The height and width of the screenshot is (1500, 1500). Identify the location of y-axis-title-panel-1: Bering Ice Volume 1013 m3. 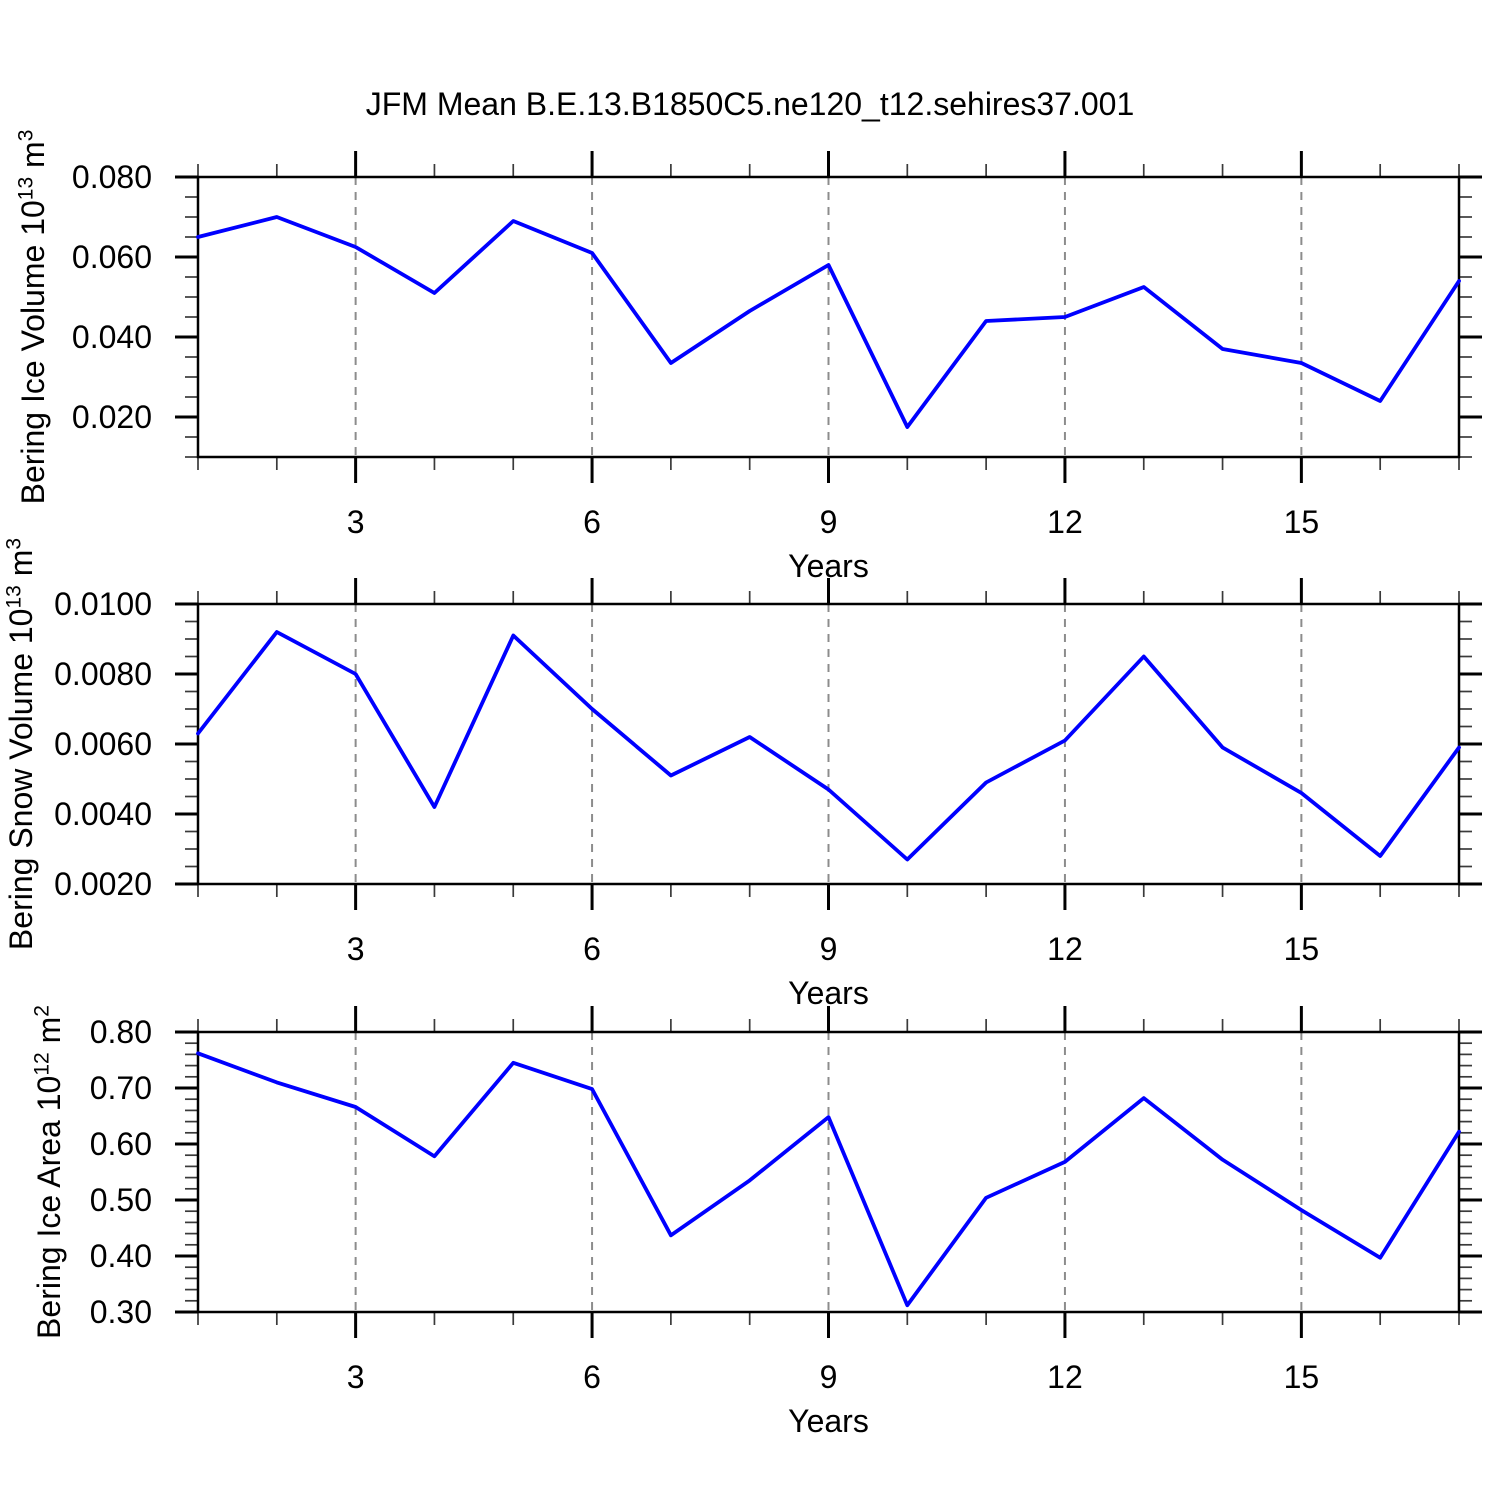
(32, 317).